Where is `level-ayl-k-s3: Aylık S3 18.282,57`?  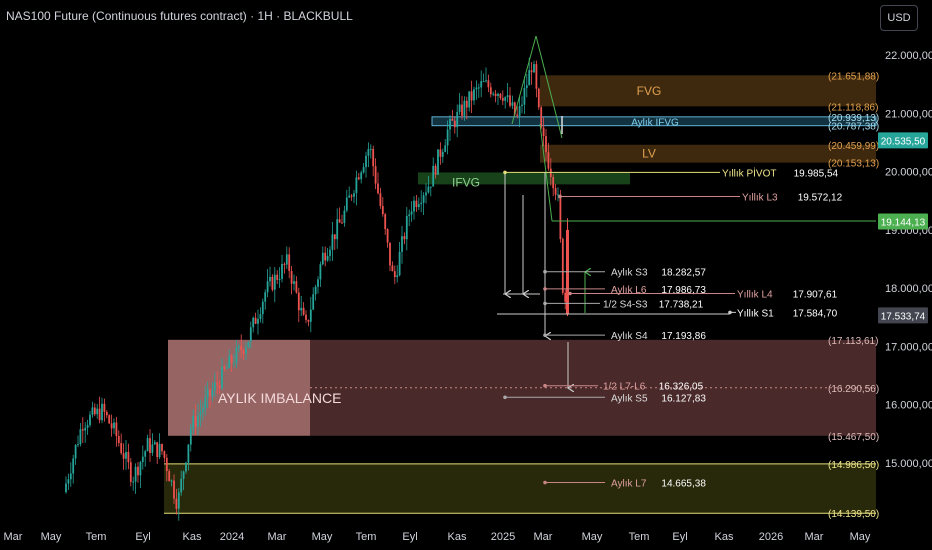
level-ayl-k-s3: Aylık S3 18.282,57 is located at coordinates (624, 273).